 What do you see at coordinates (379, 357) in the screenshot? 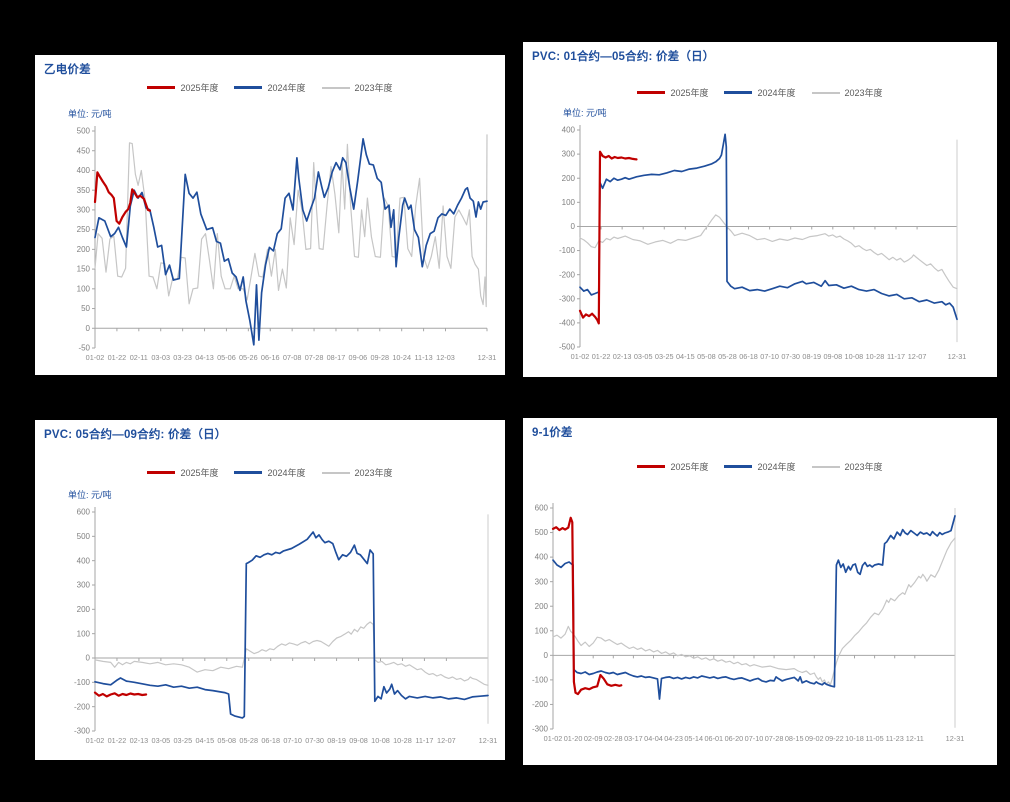
I see `svg-text: 09-28` at bounding box center [379, 357].